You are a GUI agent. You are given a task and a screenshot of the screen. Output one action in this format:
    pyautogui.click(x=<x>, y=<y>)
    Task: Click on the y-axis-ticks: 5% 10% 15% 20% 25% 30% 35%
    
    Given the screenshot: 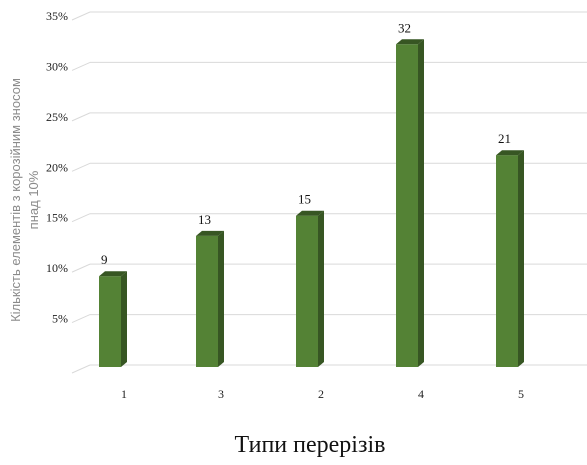 What is the action you would take?
    pyautogui.click(x=57, y=167)
    